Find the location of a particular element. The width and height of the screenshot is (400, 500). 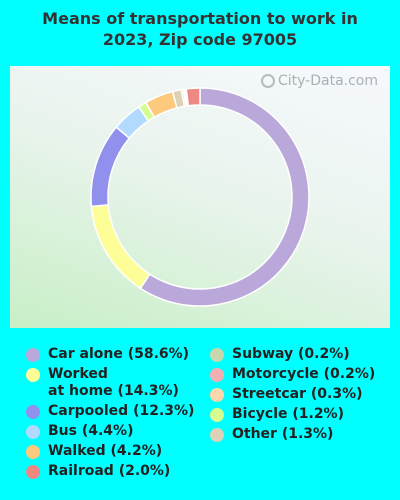

watermark: City-Data.com is located at coordinates (319, 81).